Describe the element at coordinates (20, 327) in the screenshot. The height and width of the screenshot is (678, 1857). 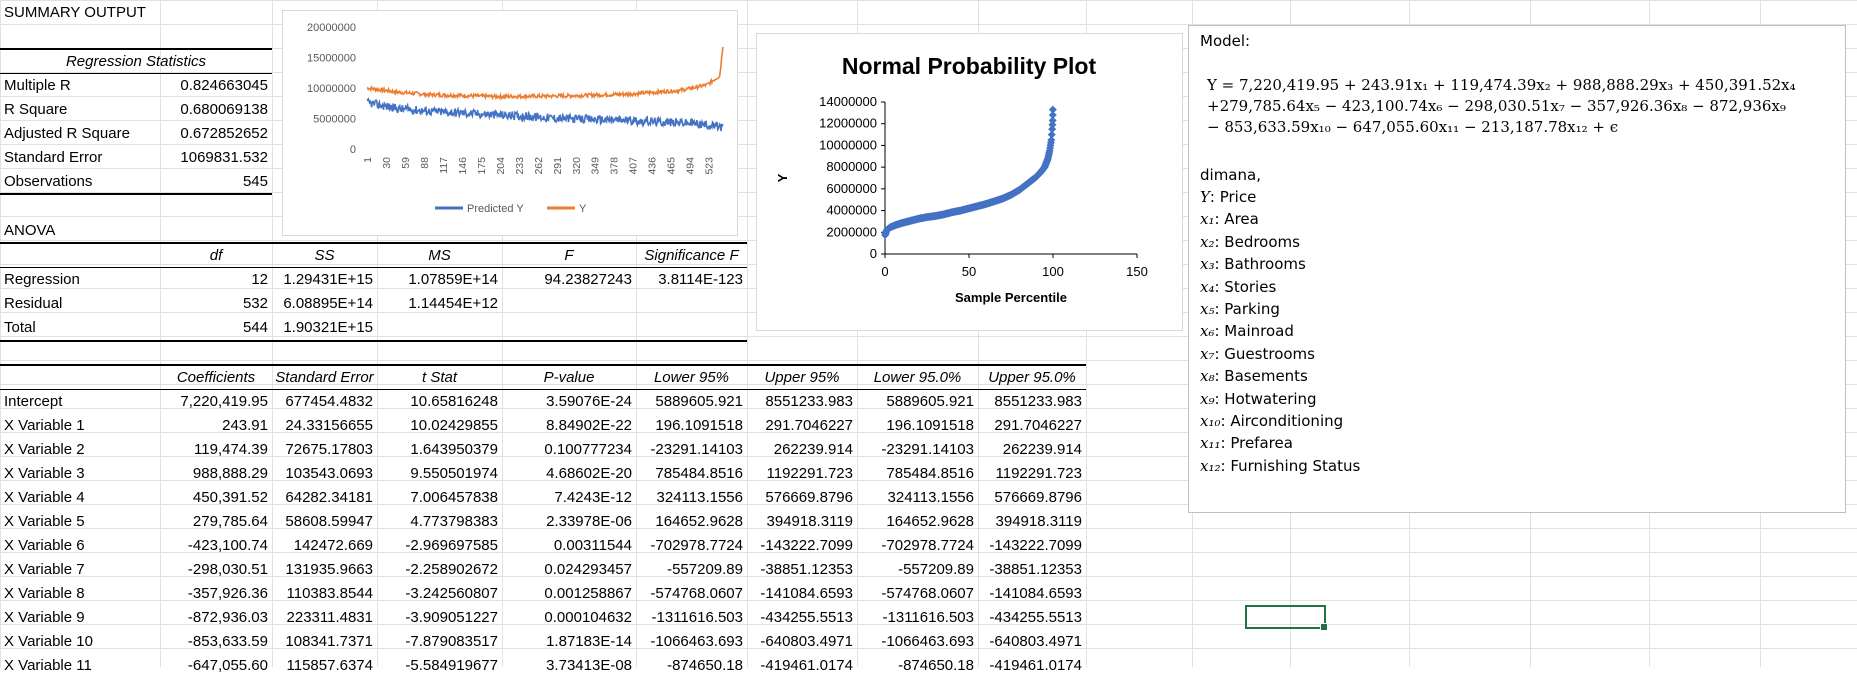
I see `anova-row-label: Total` at that location.